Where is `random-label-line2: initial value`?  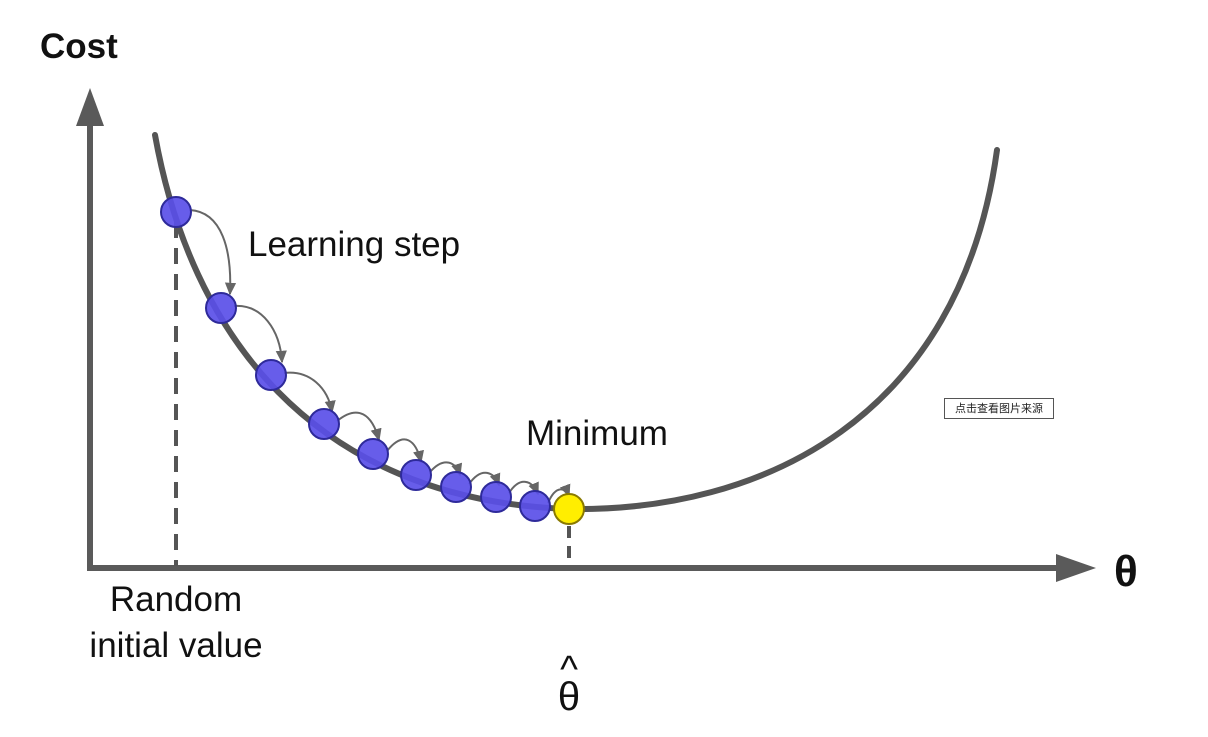
random-label-line2: initial value is located at coordinates (175, 645).